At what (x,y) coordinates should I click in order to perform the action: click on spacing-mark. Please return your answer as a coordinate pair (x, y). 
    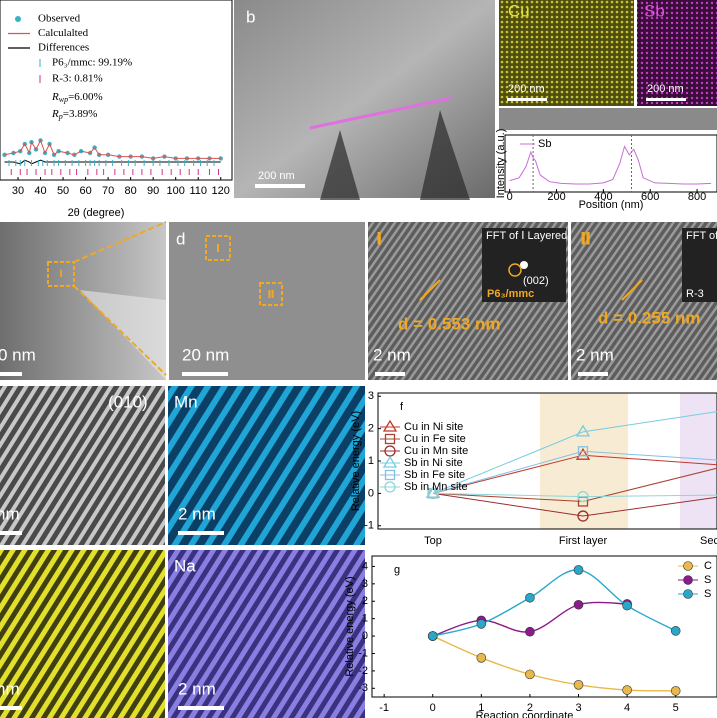
    Looking at the image, I should click on (430, 290).